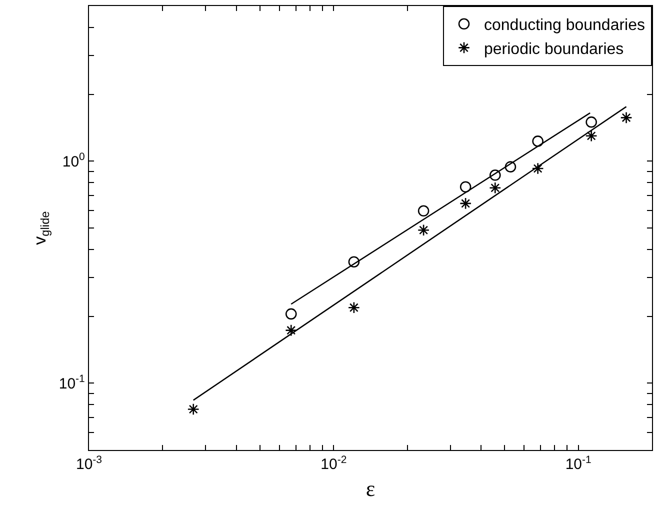 Image resolution: width=656 pixels, height=508 pixels. I want to click on y-tick-label: 10$^{0}$, so click(74, 160).